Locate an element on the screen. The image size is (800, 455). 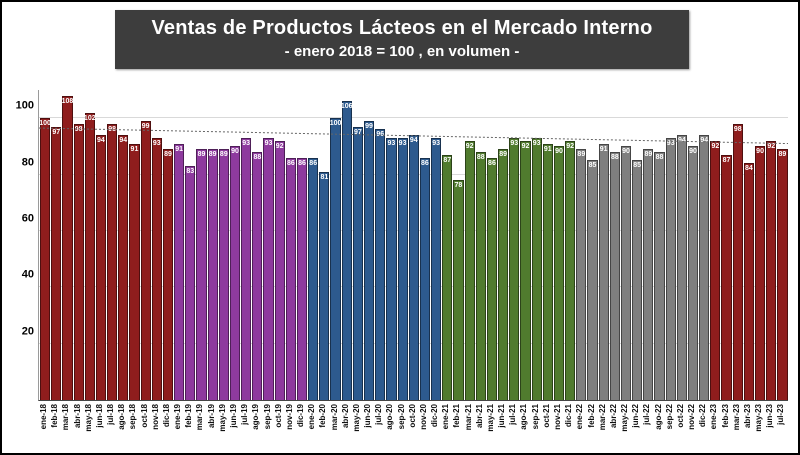
y-tick-label: 20 is located at coordinates (27, 331).